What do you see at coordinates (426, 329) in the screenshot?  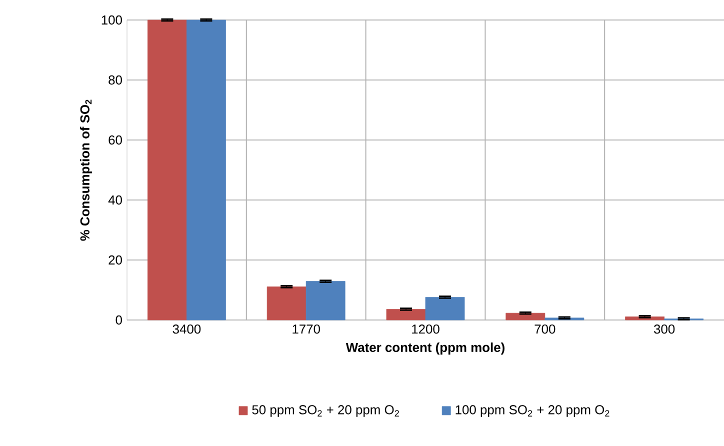 I see `x-tick-label: 1200` at bounding box center [426, 329].